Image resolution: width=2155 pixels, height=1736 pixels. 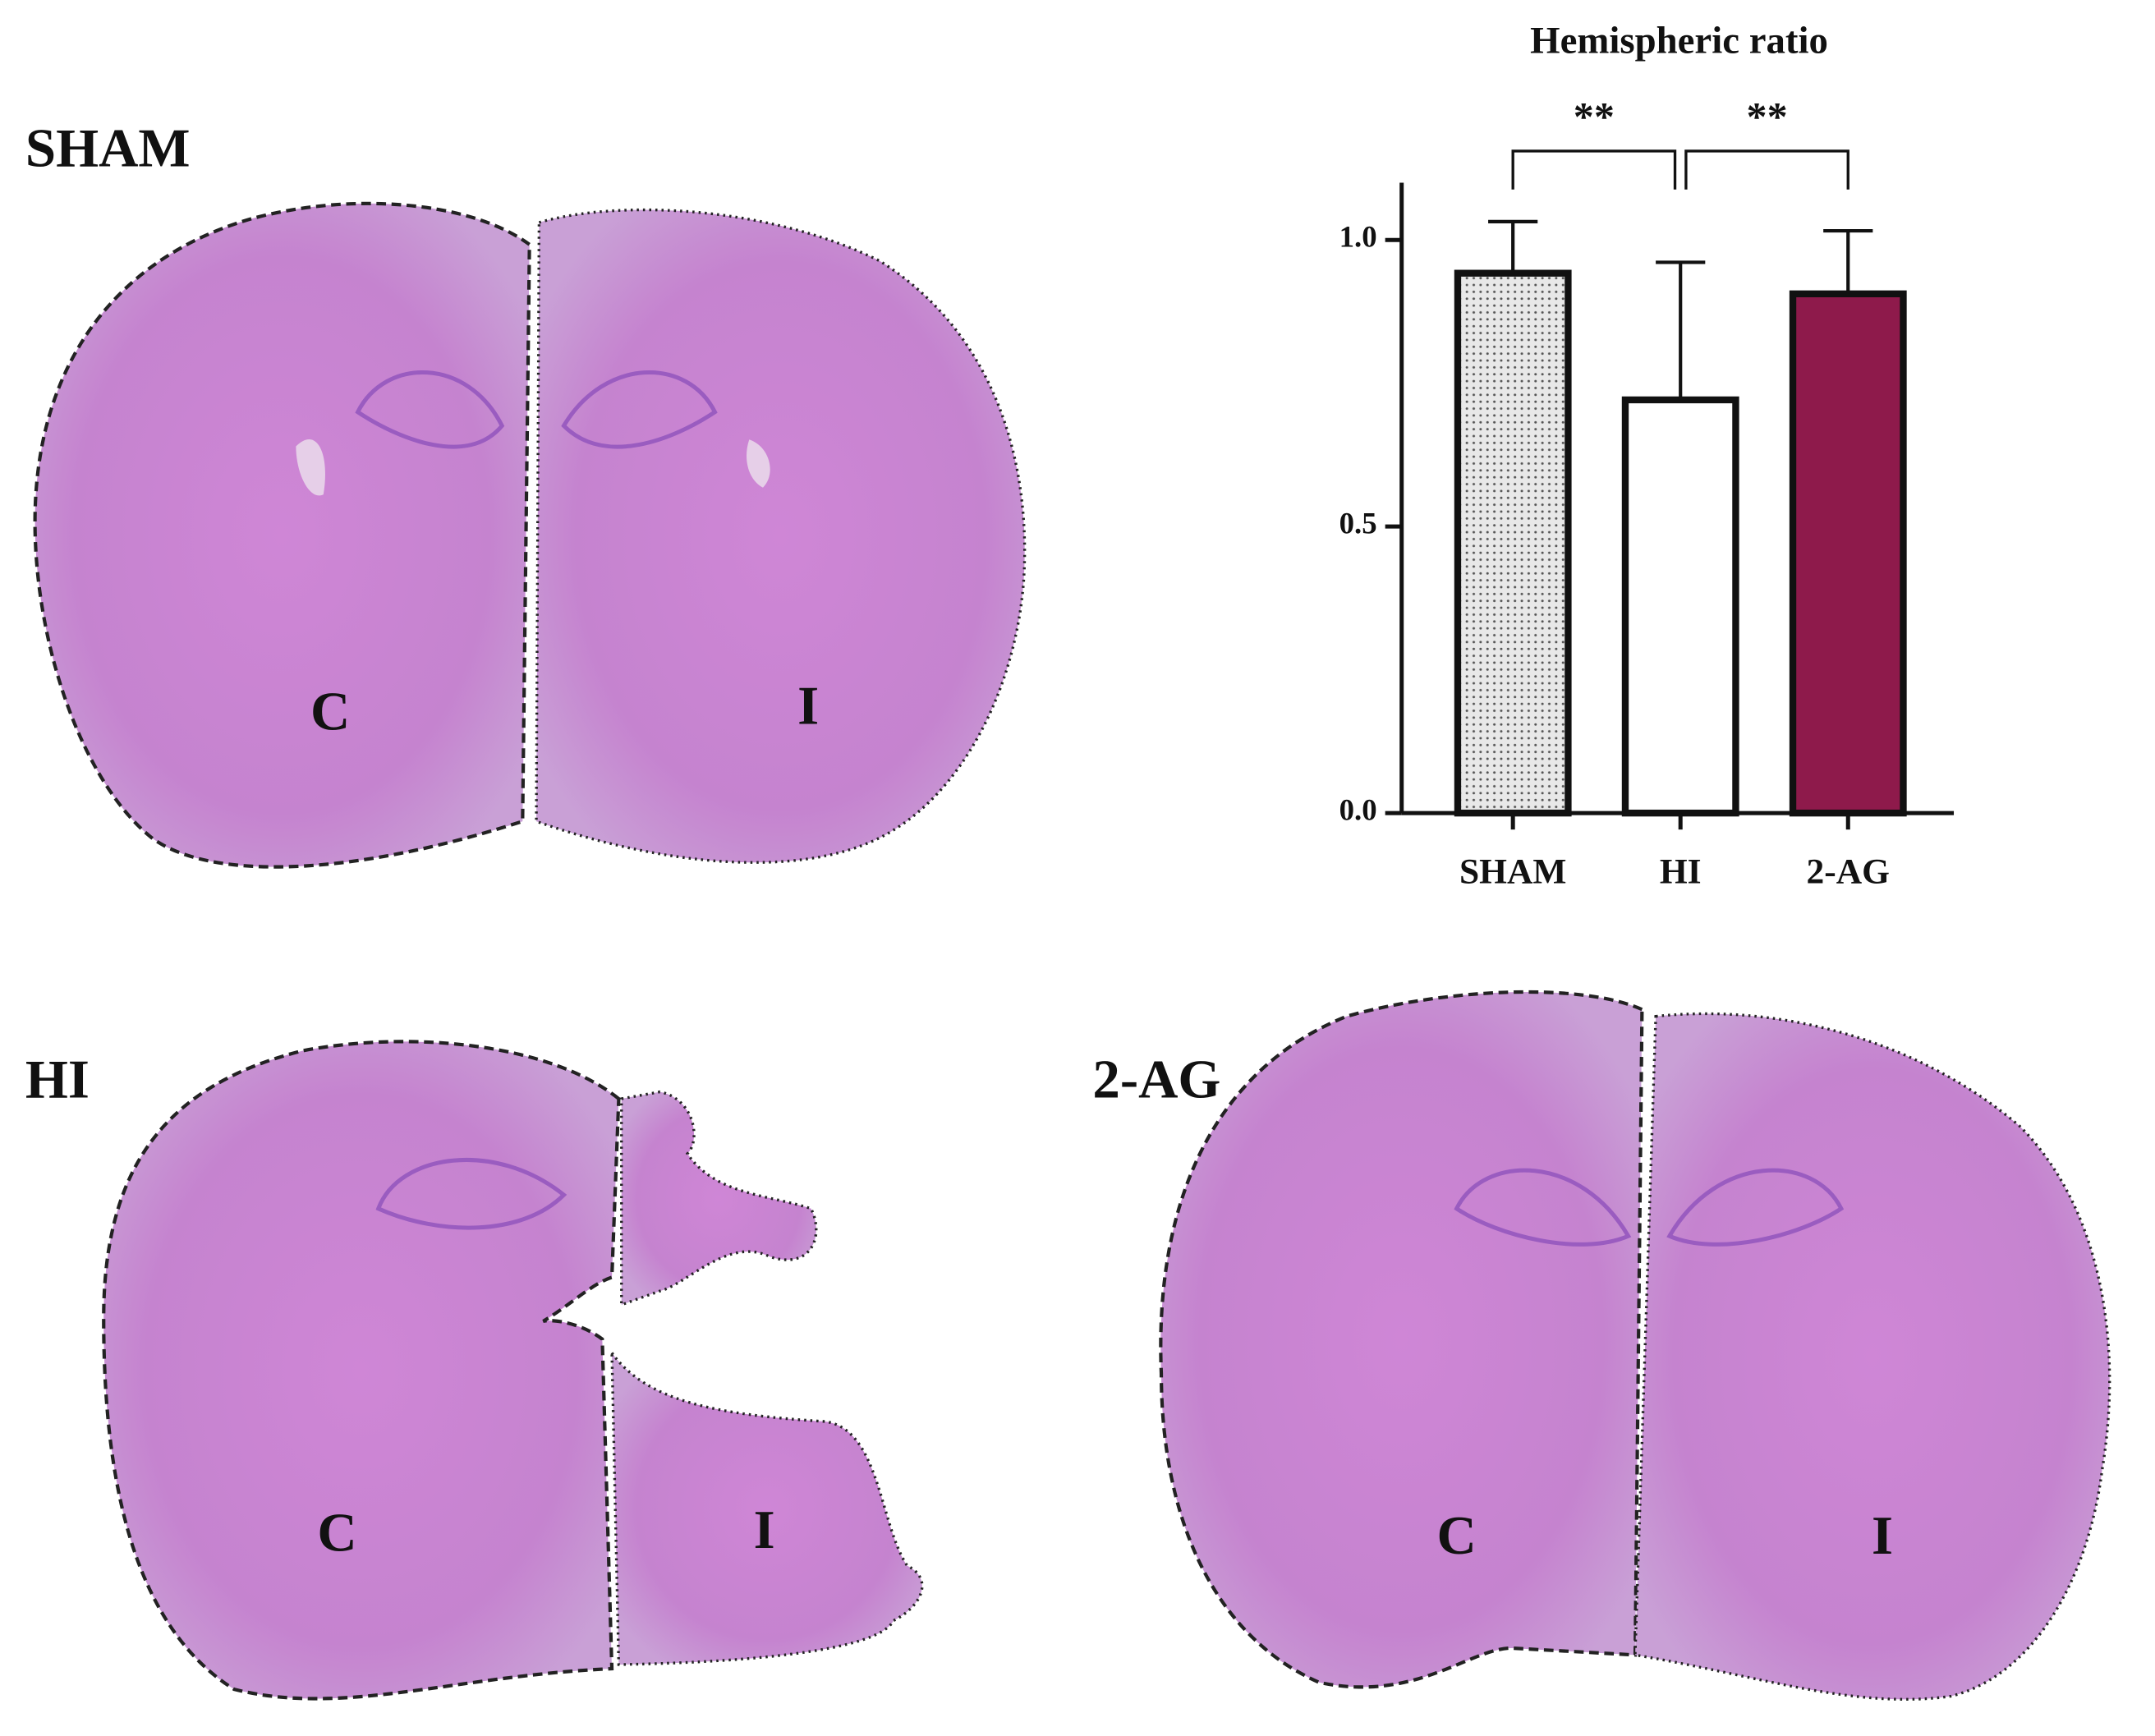 What do you see at coordinates (1848, 872) in the screenshot?
I see `x-tick-label: 2-AG` at bounding box center [1848, 872].